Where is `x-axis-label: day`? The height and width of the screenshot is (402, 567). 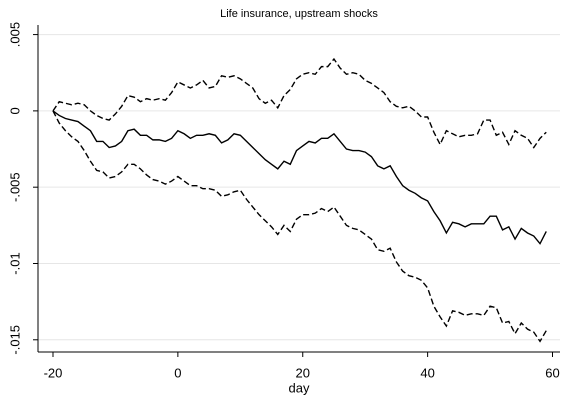
x-axis-label: day is located at coordinates (299, 387).